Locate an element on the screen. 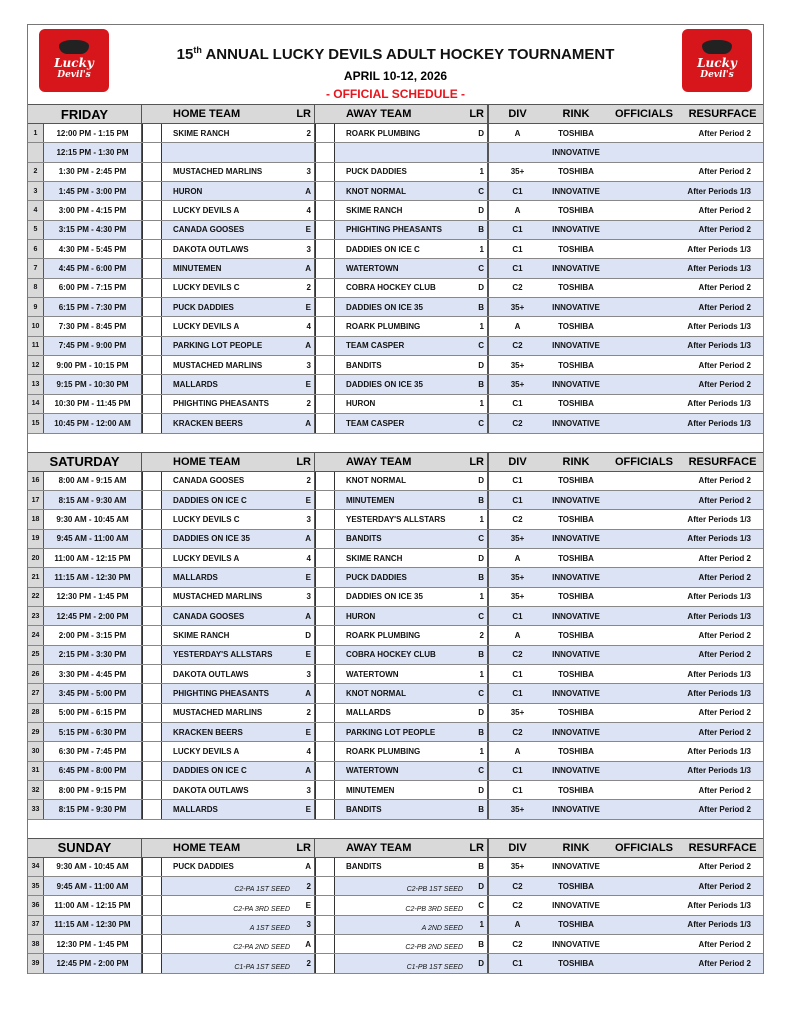 The image size is (791, 1023). table-row: 12:15 PM - 1:30 PM INNOVATIVE is located at coordinates (395, 153).